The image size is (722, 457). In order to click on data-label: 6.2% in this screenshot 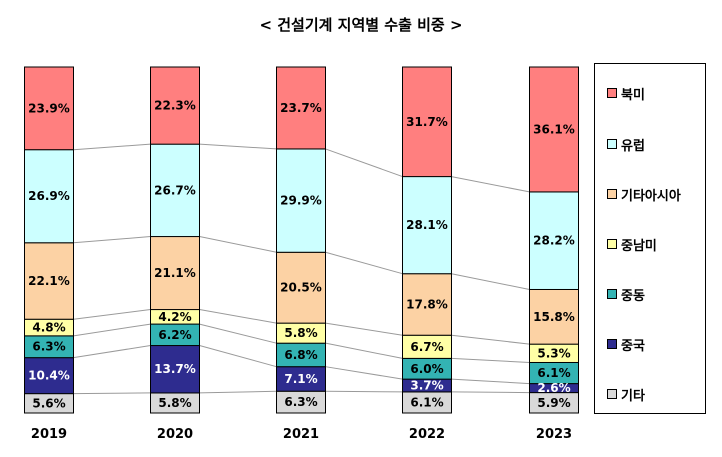, I will do `click(174, 335)`.